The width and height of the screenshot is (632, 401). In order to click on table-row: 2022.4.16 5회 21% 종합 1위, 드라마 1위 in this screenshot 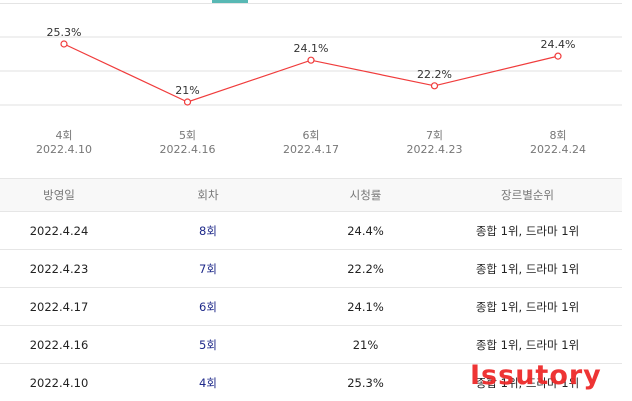, I will do `click(311, 344)`.